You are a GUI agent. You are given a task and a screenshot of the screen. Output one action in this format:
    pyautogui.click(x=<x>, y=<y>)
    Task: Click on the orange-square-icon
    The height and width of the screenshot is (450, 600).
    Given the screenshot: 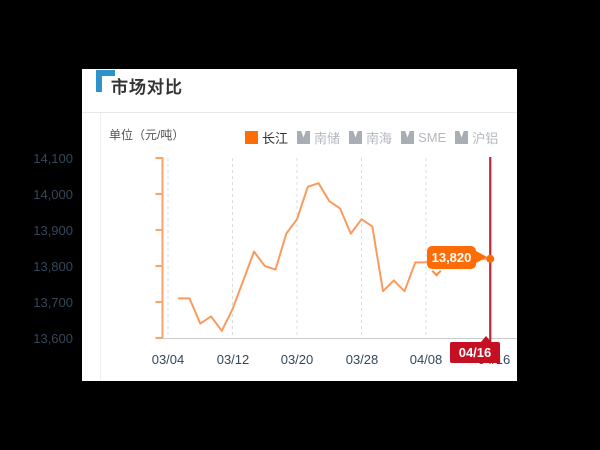 What is the action you would take?
    pyautogui.click(x=251, y=137)
    